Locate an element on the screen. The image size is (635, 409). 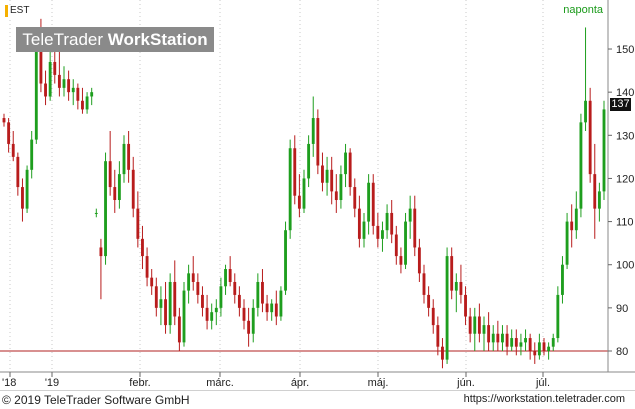
symbol-label: EST is located at coordinates (19, 11).